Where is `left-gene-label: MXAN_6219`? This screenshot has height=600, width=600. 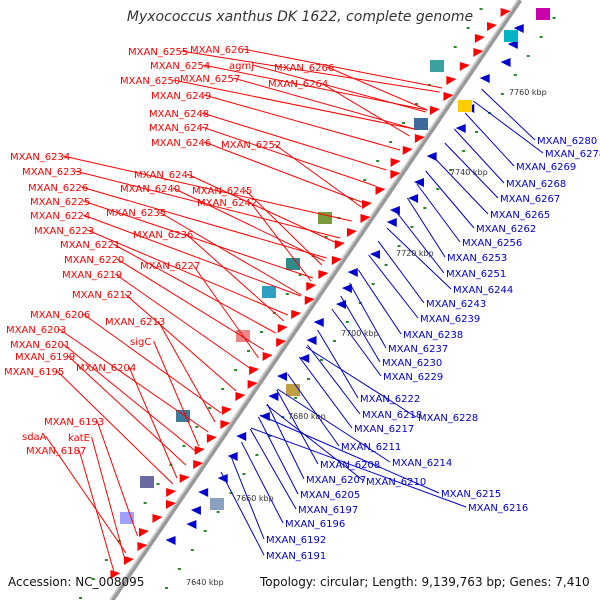
left-gene-label: MXAN_6219 is located at coordinates (92, 275).